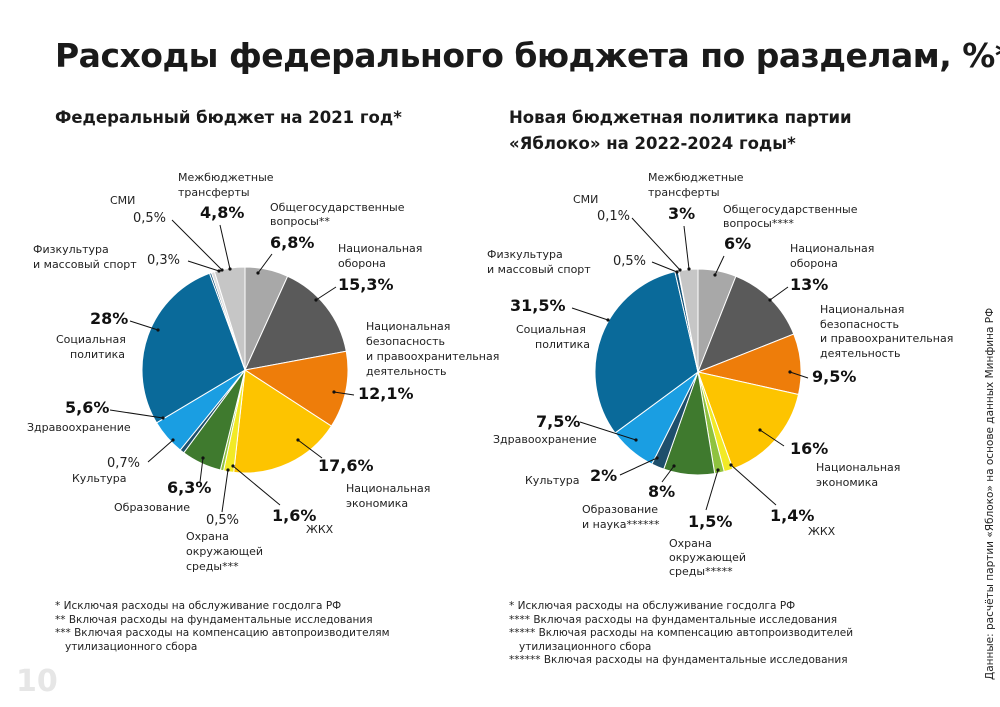 This screenshot has height=707, width=1000. I want to click on slice-category-label: среды***, so click(212, 566).